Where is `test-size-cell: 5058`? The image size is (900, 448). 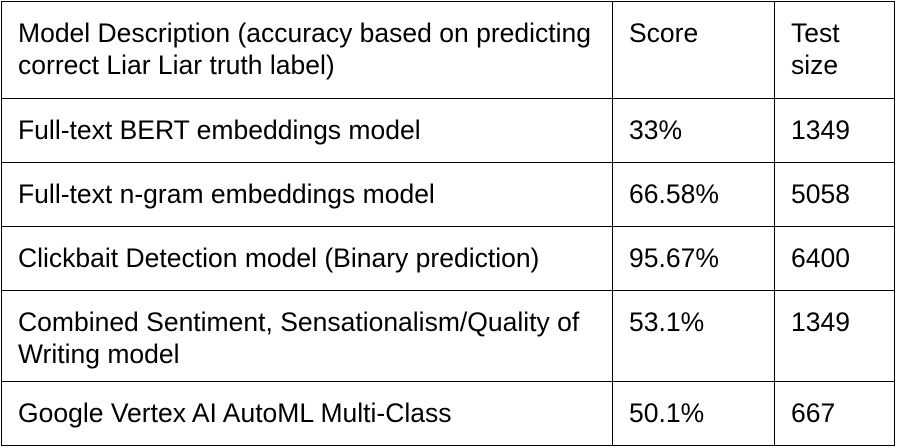 test-size-cell: 5058 is located at coordinates (834, 194).